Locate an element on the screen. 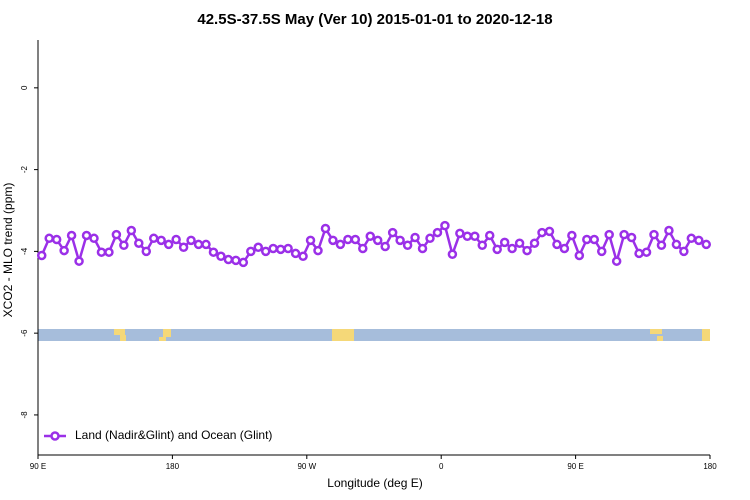  y-axis-label: XCO2 - MLO trend (ppm) is located at coordinates (8, 250).